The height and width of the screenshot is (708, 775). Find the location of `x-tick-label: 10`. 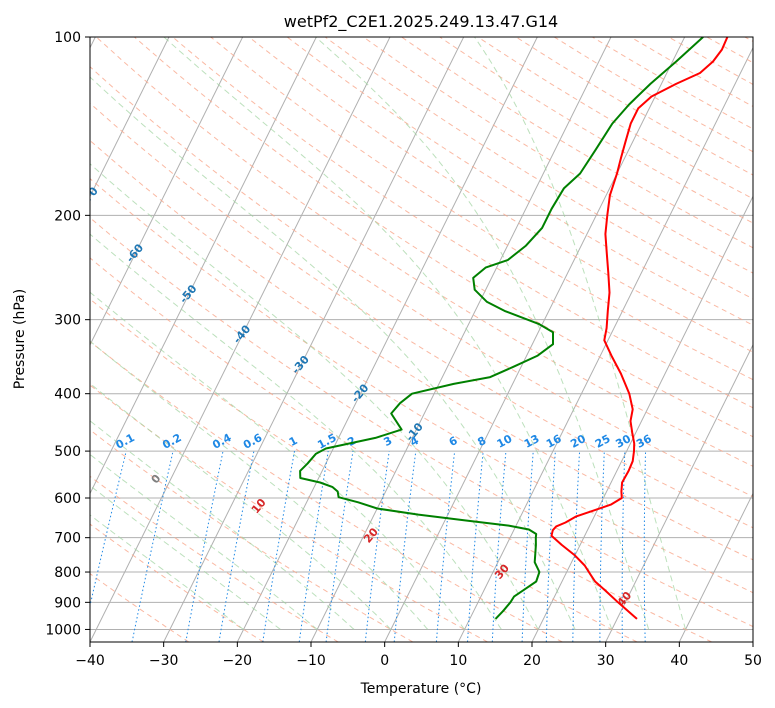

x-tick-label: 10 is located at coordinates (458, 661).